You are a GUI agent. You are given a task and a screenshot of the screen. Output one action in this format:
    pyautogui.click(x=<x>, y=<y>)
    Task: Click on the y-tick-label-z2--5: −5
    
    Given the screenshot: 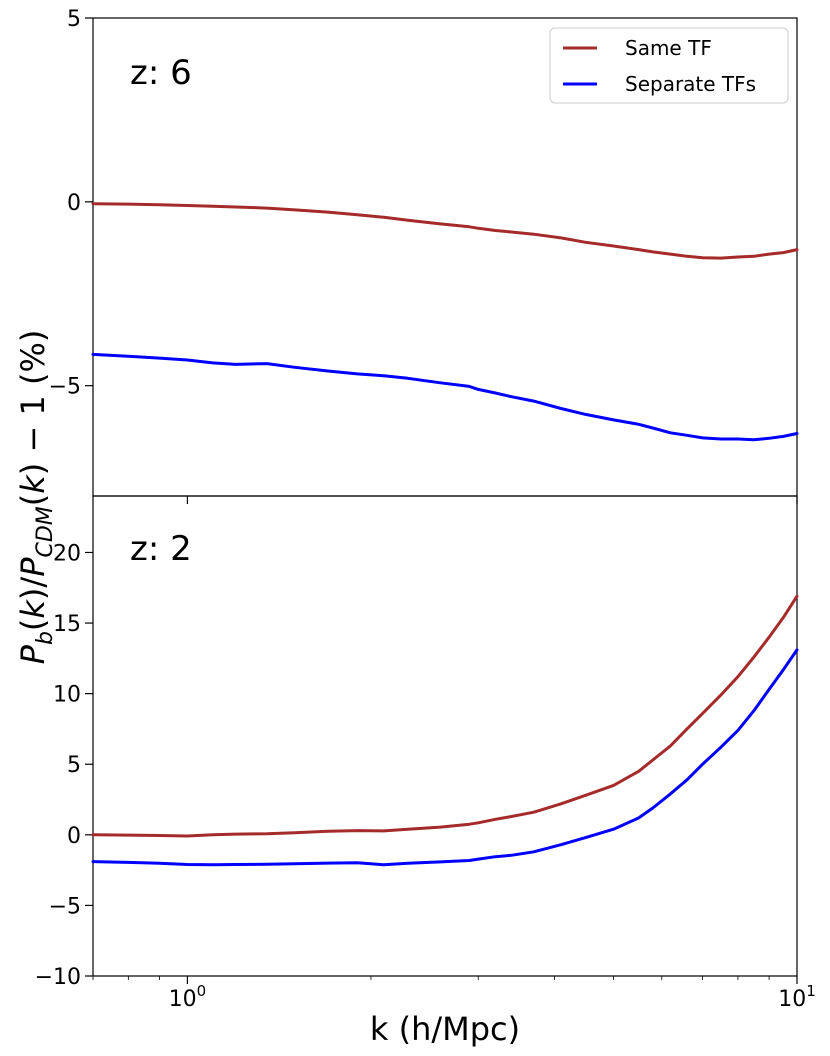 What is the action you would take?
    pyautogui.click(x=65, y=906)
    